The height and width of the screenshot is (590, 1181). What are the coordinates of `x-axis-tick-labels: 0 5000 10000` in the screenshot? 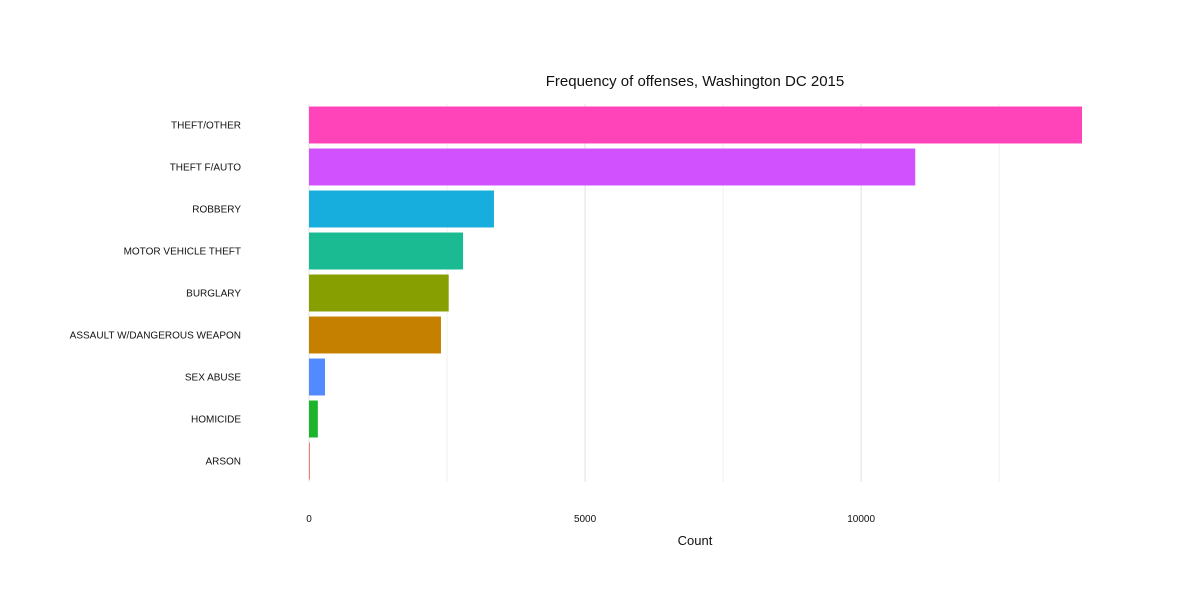 It's located at (590, 519).